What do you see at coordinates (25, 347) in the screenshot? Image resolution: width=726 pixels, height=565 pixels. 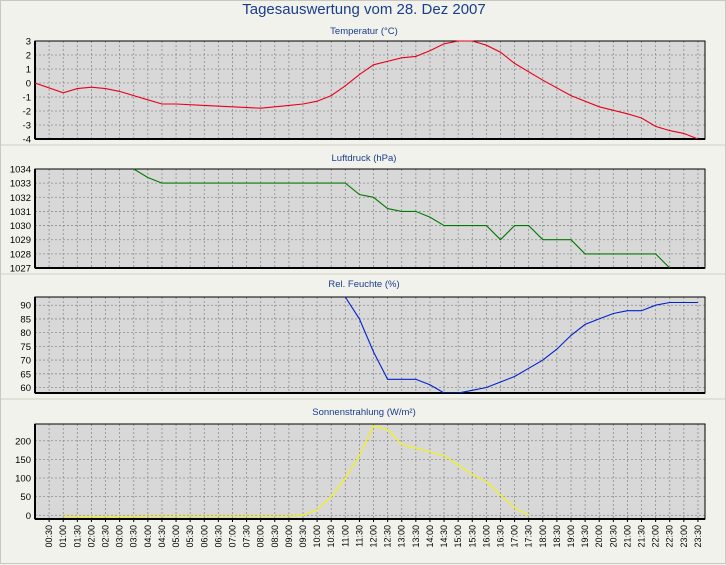 I see `y-tick-label: 75` at bounding box center [25, 347].